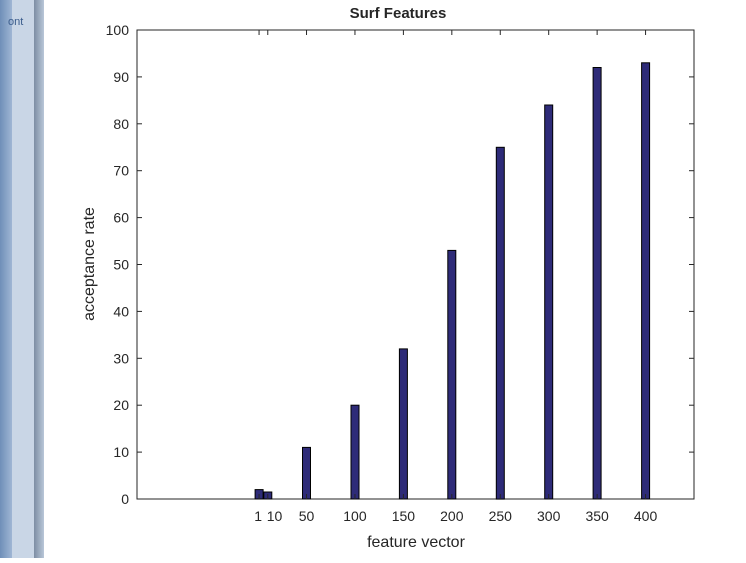 The height and width of the screenshot is (563, 746). I want to click on x-tick-label: 1, so click(258, 516).